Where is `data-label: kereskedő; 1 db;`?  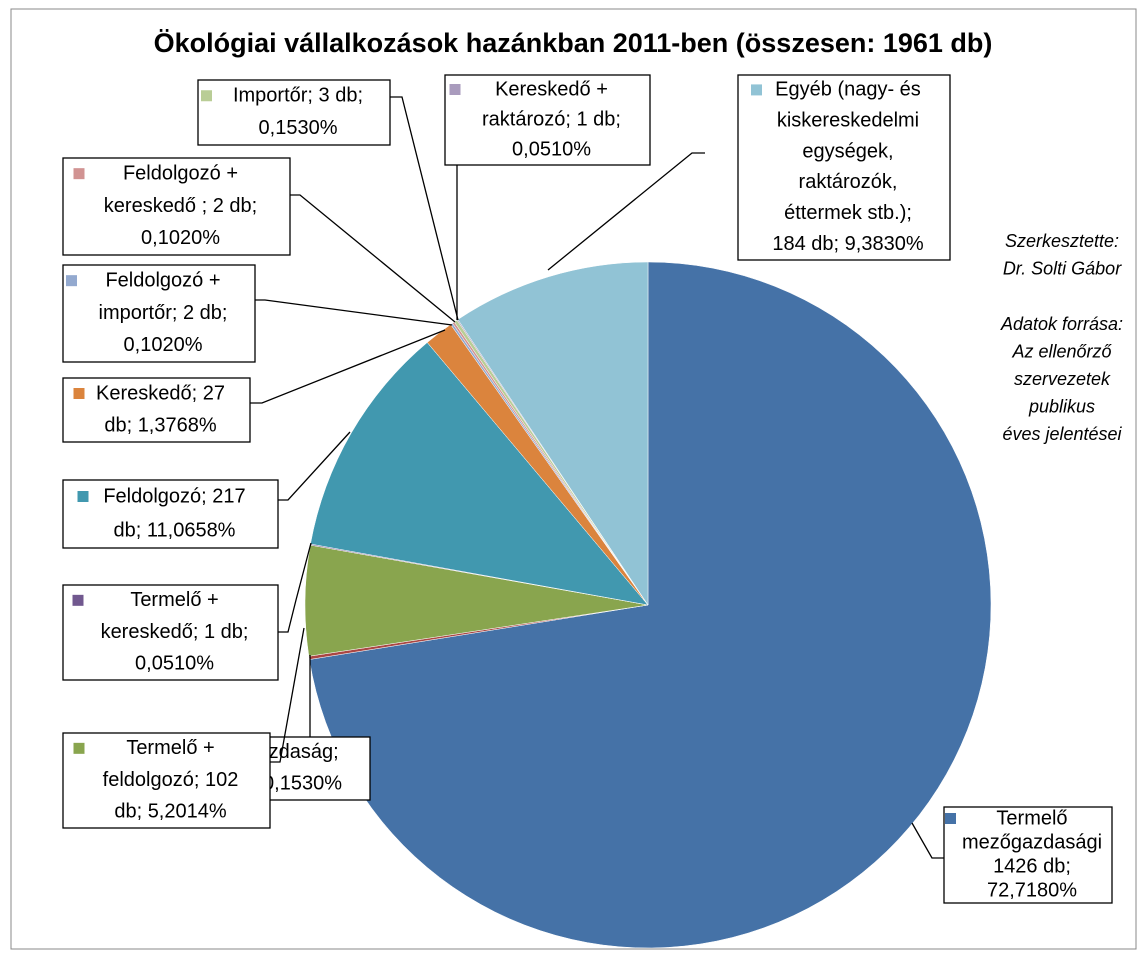 data-label: kereskedő; 1 db; is located at coordinates (175, 632).